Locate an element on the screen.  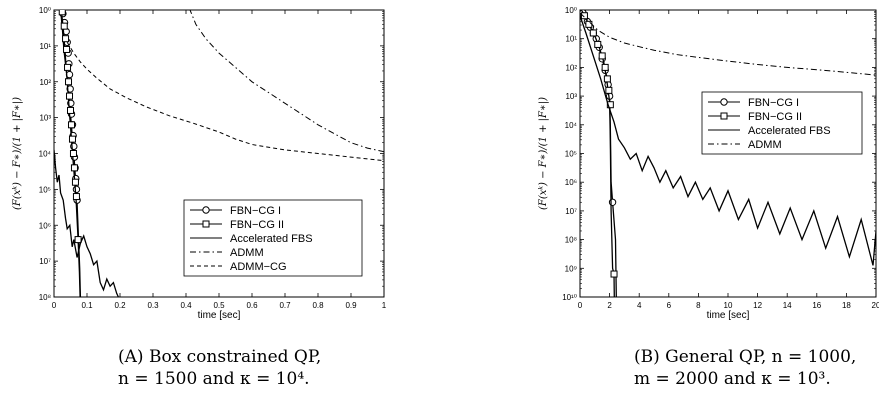
caption-a-line2: n = 1500 and κ = 10⁴. is located at coordinates (214, 379).